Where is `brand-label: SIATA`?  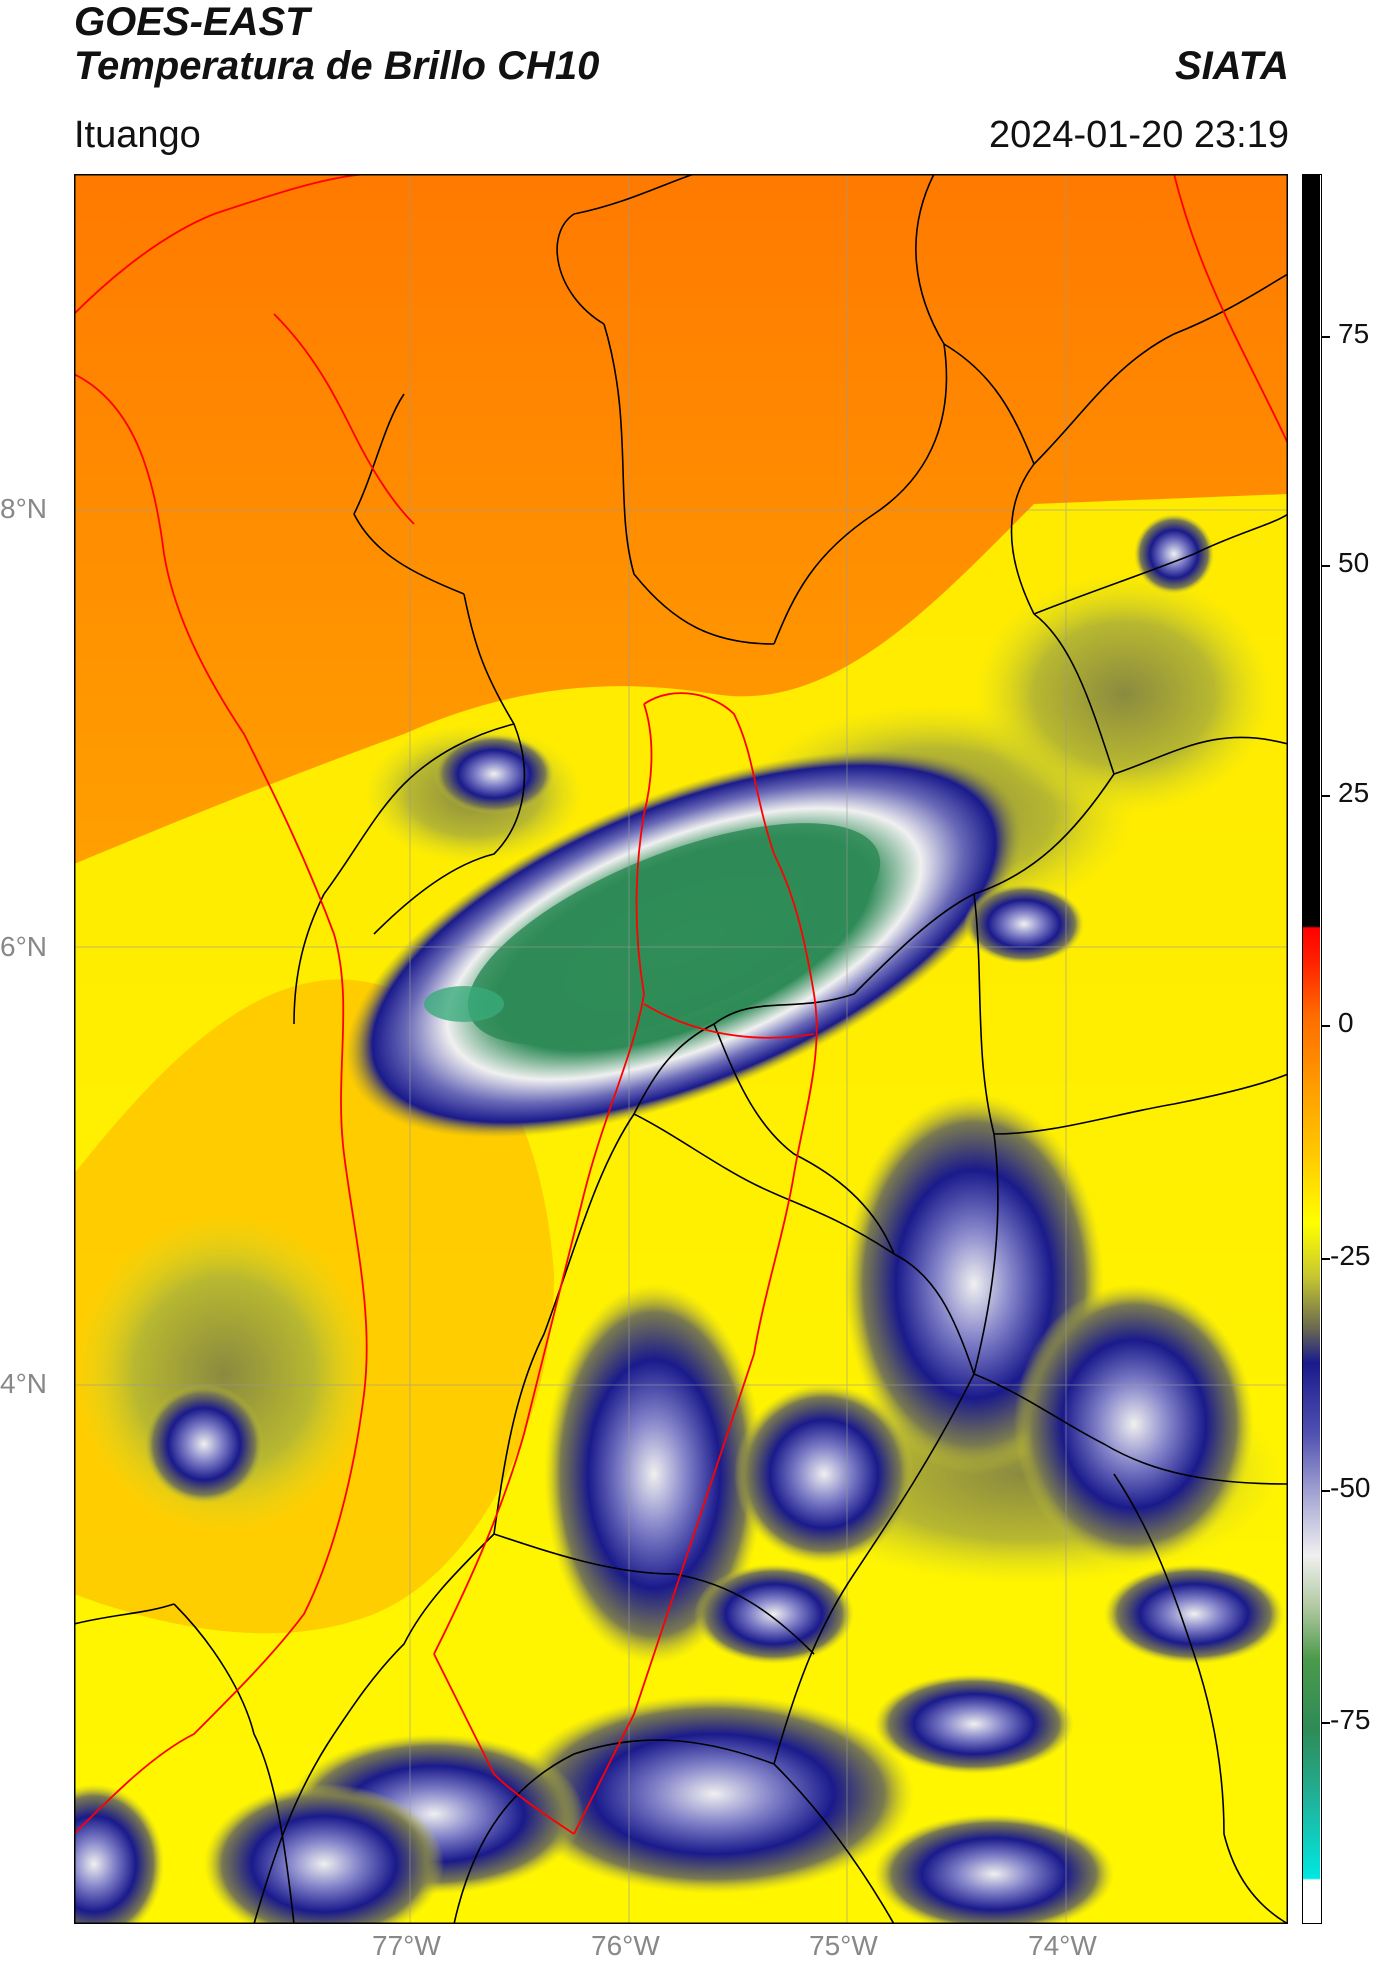 brand-label: SIATA is located at coordinates (1231, 66).